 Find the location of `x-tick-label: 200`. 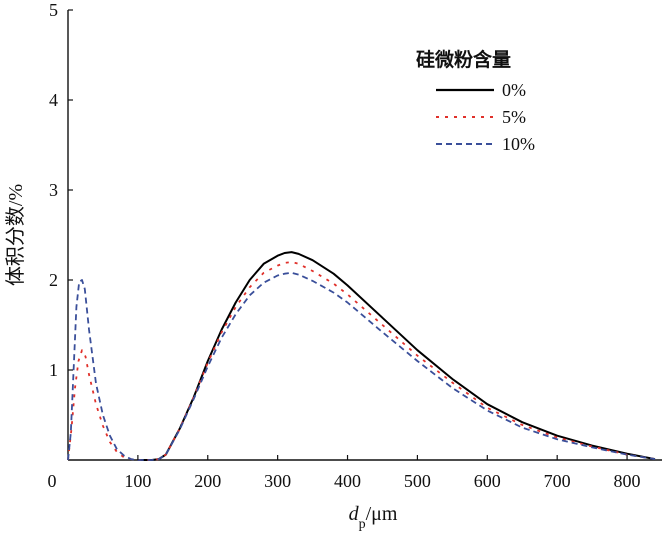

x-tick-label: 200 is located at coordinates (207, 481).